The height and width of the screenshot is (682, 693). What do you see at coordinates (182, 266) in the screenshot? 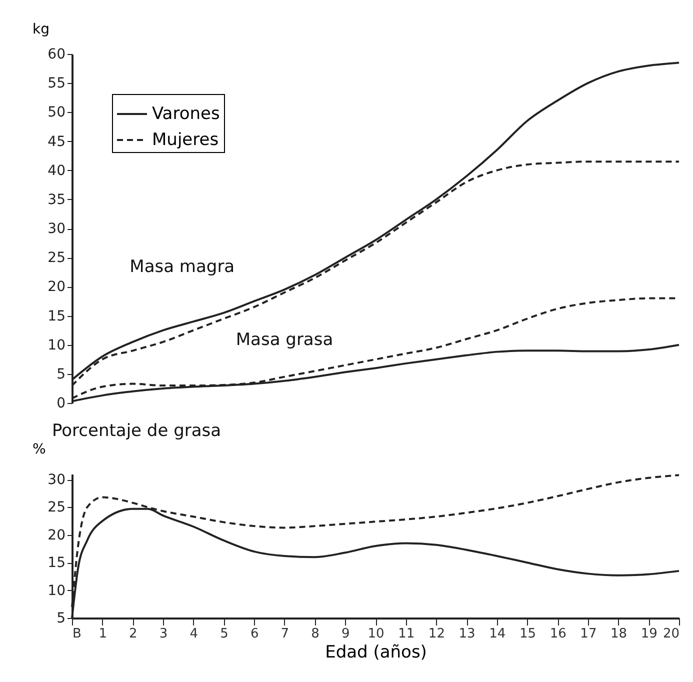
I see `annotation: Masa magra` at bounding box center [182, 266].